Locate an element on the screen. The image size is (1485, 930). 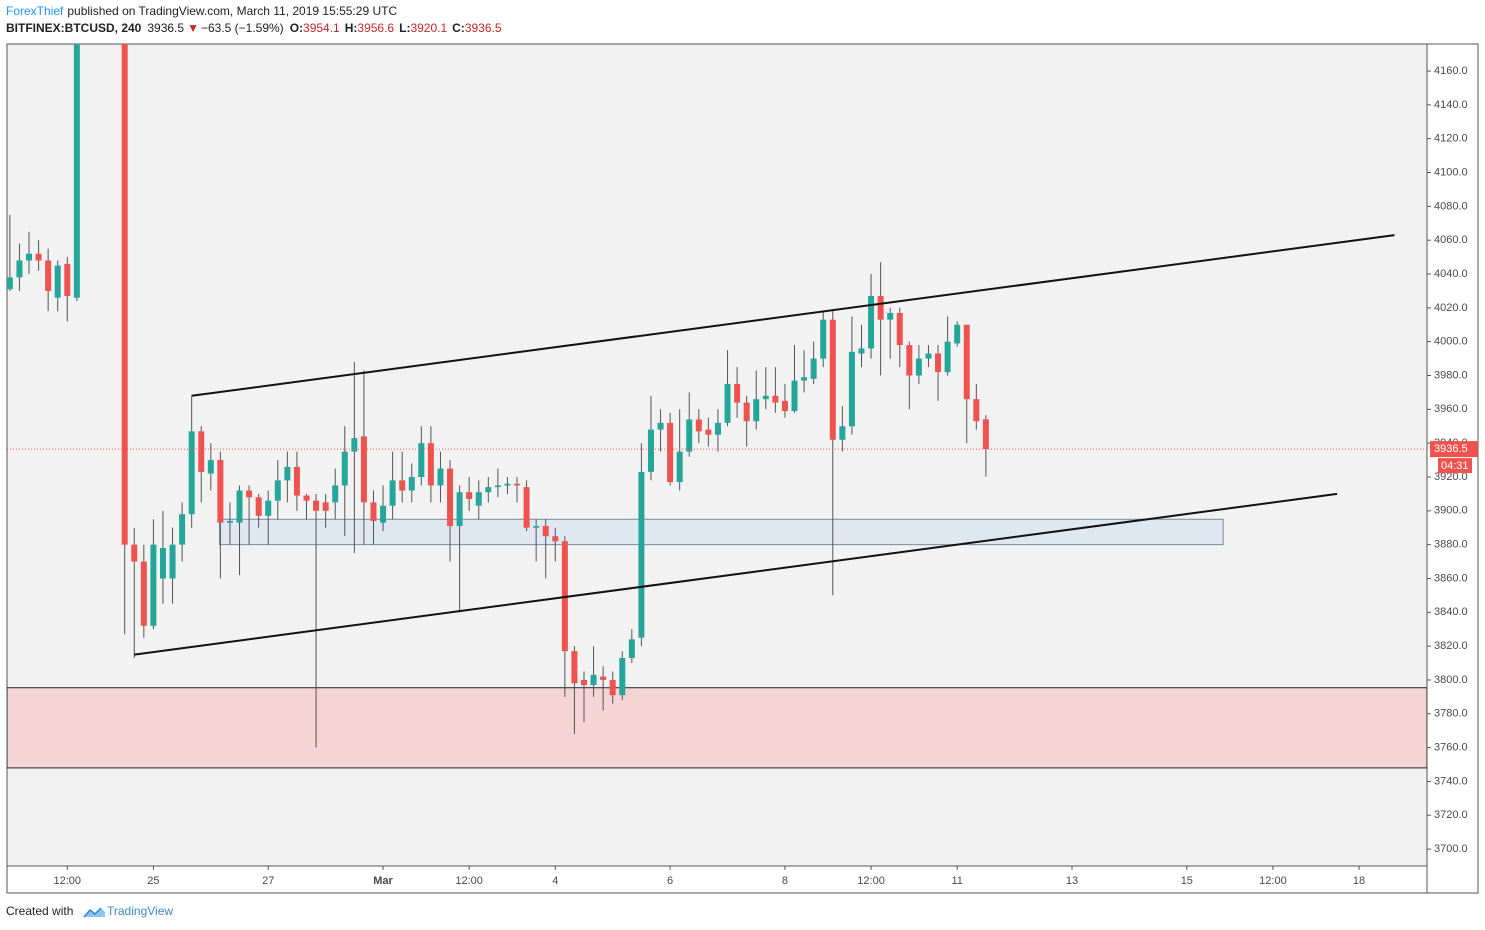
time-axis is located at coordinates (717, 879).